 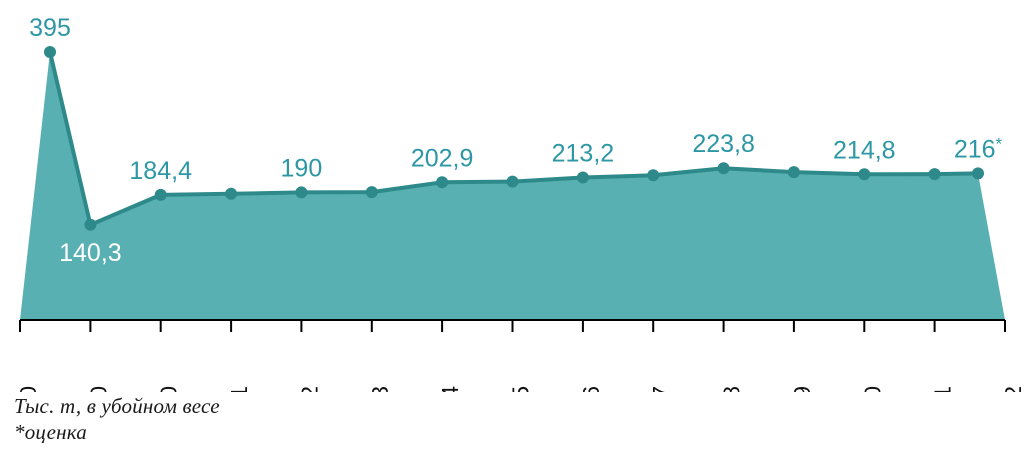 I want to click on x-axis-tick-label: 2021, so click(x=943, y=389).